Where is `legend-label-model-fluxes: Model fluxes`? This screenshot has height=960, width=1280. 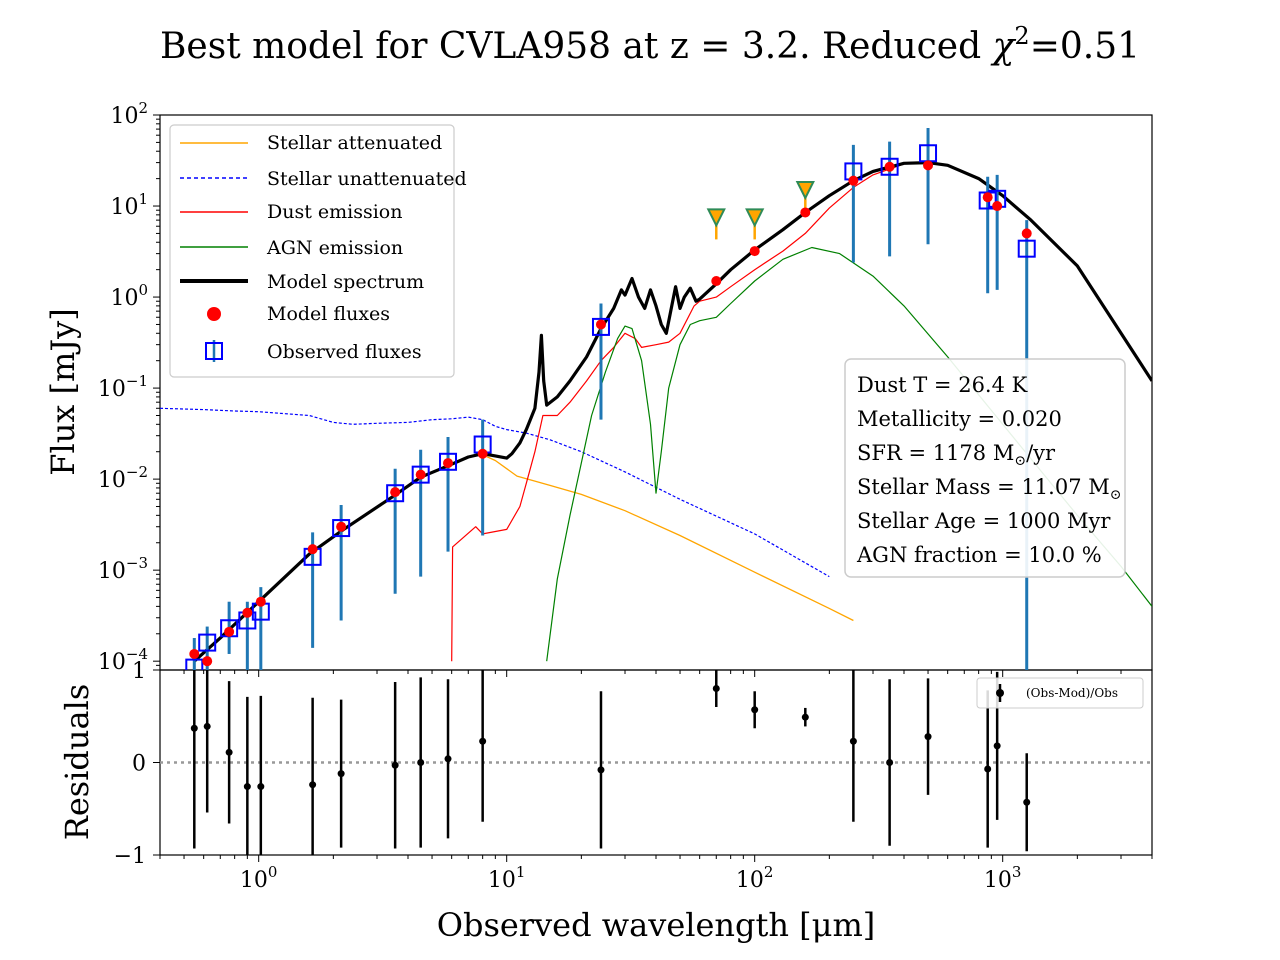 legend-label-model-fluxes: Model fluxes is located at coordinates (328, 314).